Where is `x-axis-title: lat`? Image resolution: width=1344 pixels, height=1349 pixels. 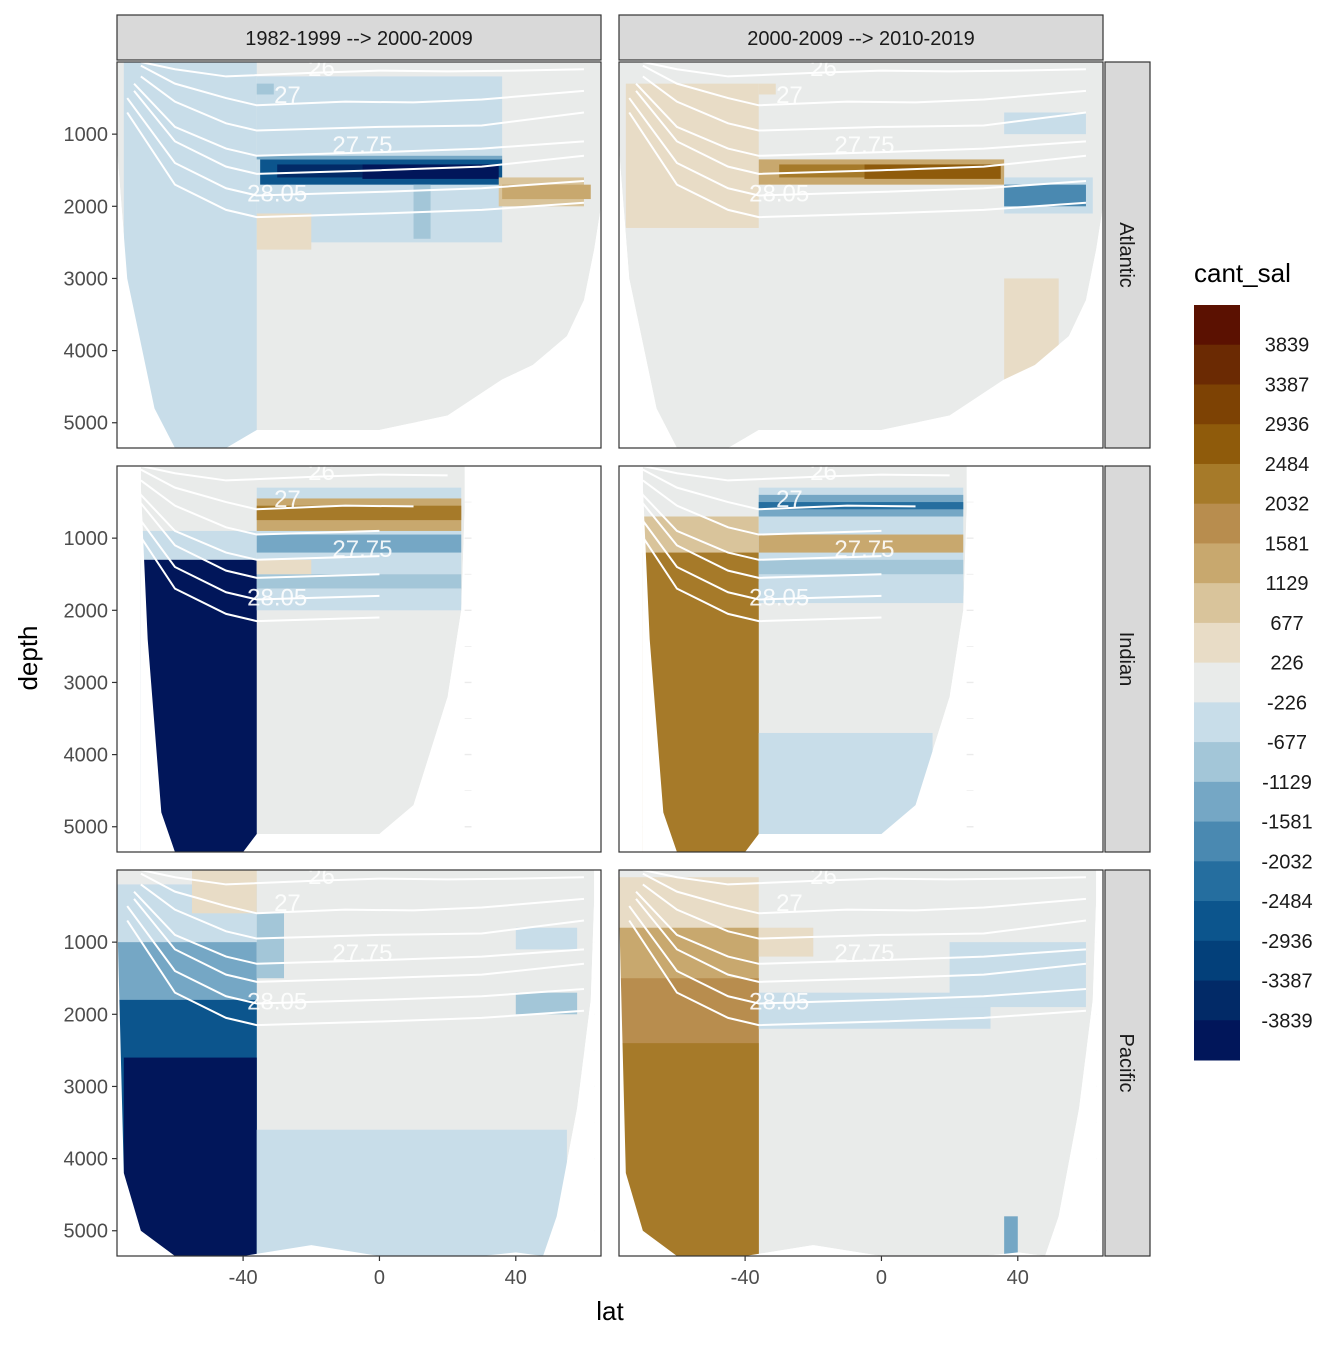
x-axis-title: lat is located at coordinates (610, 1311).